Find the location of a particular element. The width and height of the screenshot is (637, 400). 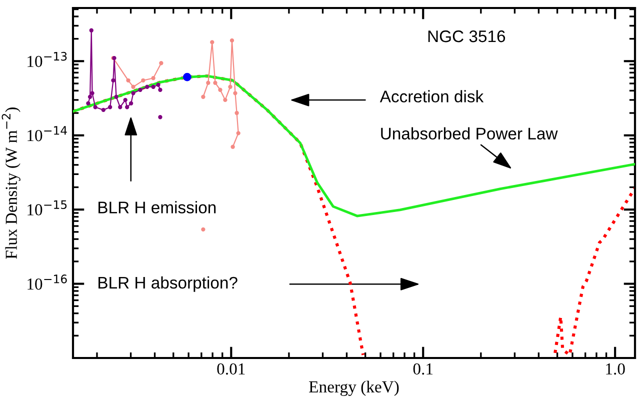

y-tick-label: 10$^{−13}$ is located at coordinates (47, 60).